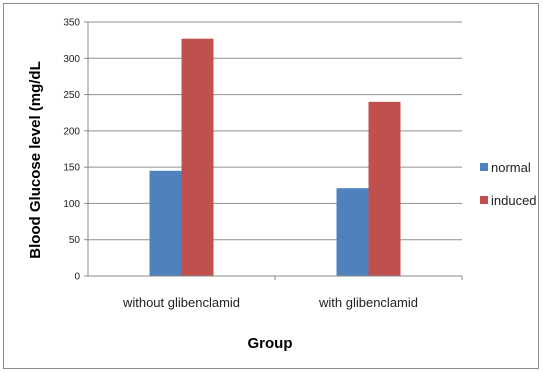  I want to click on y-tick-label: 150, so click(71, 168).